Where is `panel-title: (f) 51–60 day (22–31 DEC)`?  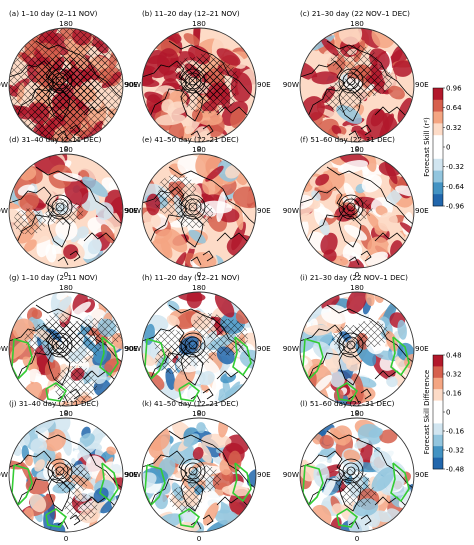 panel-title: (f) 51–60 day (22–31 DEC) is located at coordinates (347, 139).